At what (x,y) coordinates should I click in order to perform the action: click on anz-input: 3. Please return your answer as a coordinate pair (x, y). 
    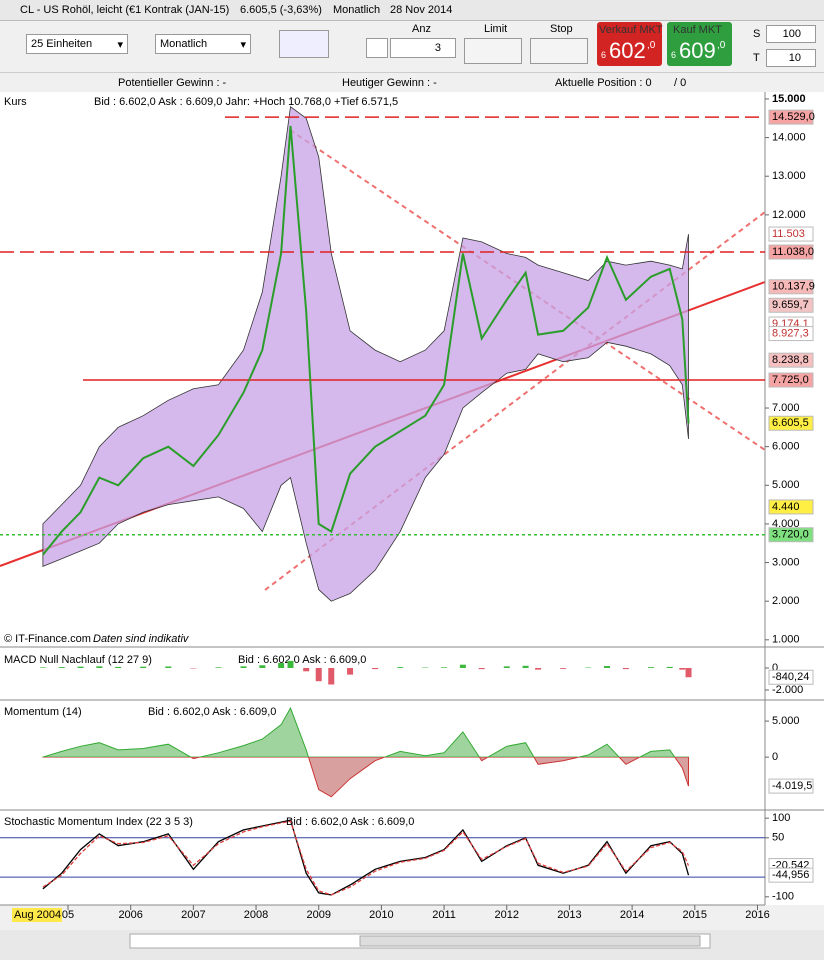
    Looking at the image, I should click on (423, 48).